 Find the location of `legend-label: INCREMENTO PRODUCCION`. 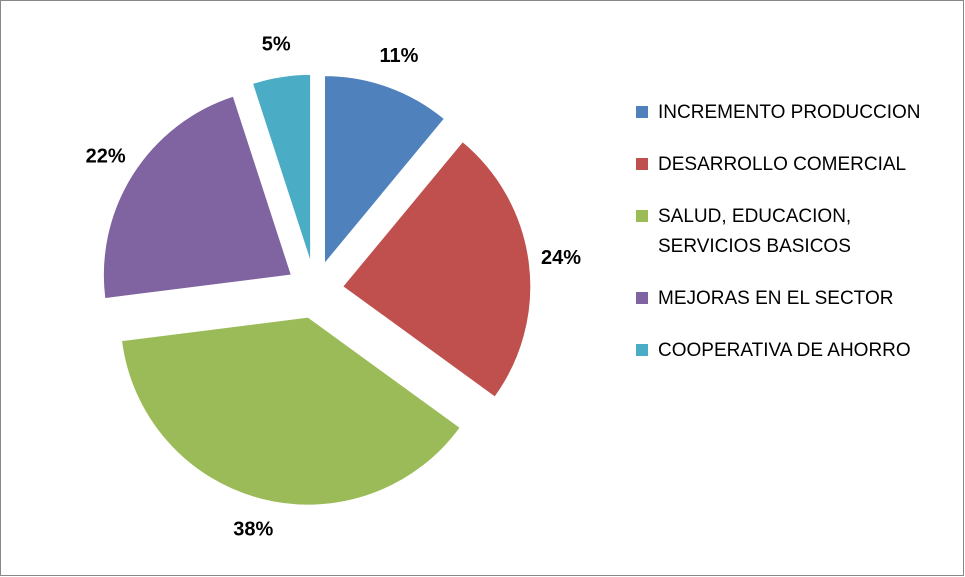

legend-label: INCREMENTO PRODUCCION is located at coordinates (789, 112).